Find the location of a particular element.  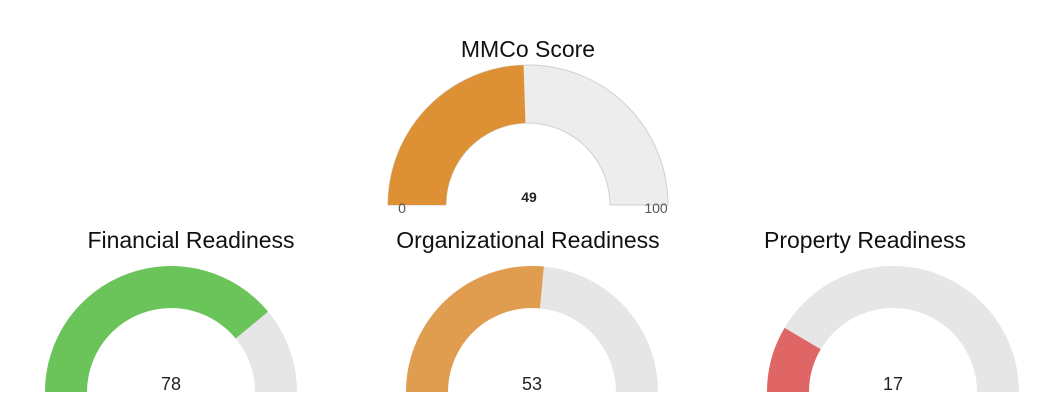

gauge-value-property-readiness: 17 is located at coordinates (893, 384).